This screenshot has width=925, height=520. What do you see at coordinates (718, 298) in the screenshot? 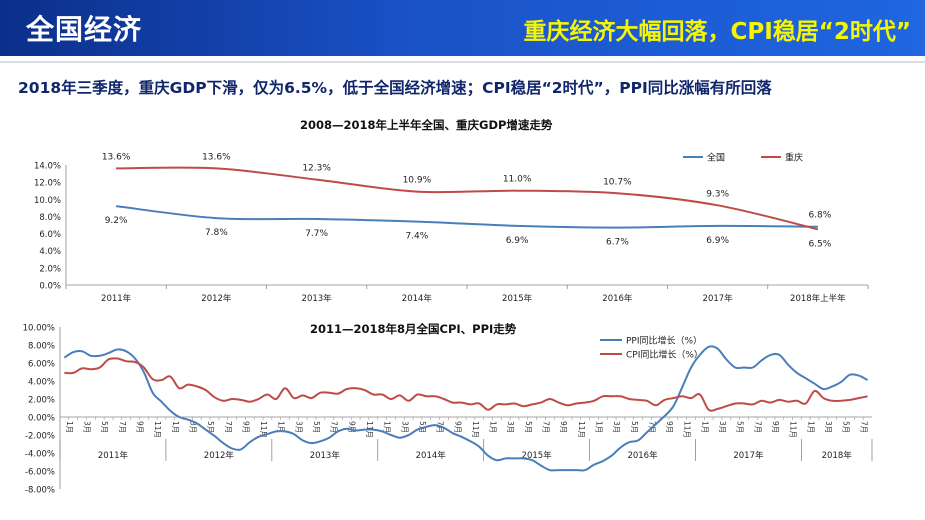
I see `x-tick-label: 2017年` at bounding box center [718, 298].